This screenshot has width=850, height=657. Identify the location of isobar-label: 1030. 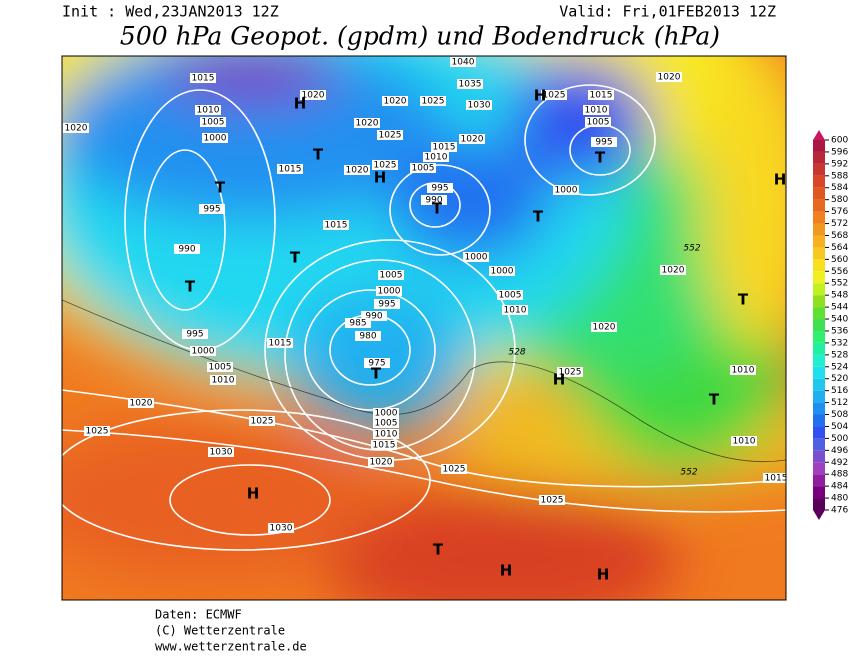
(281, 529).